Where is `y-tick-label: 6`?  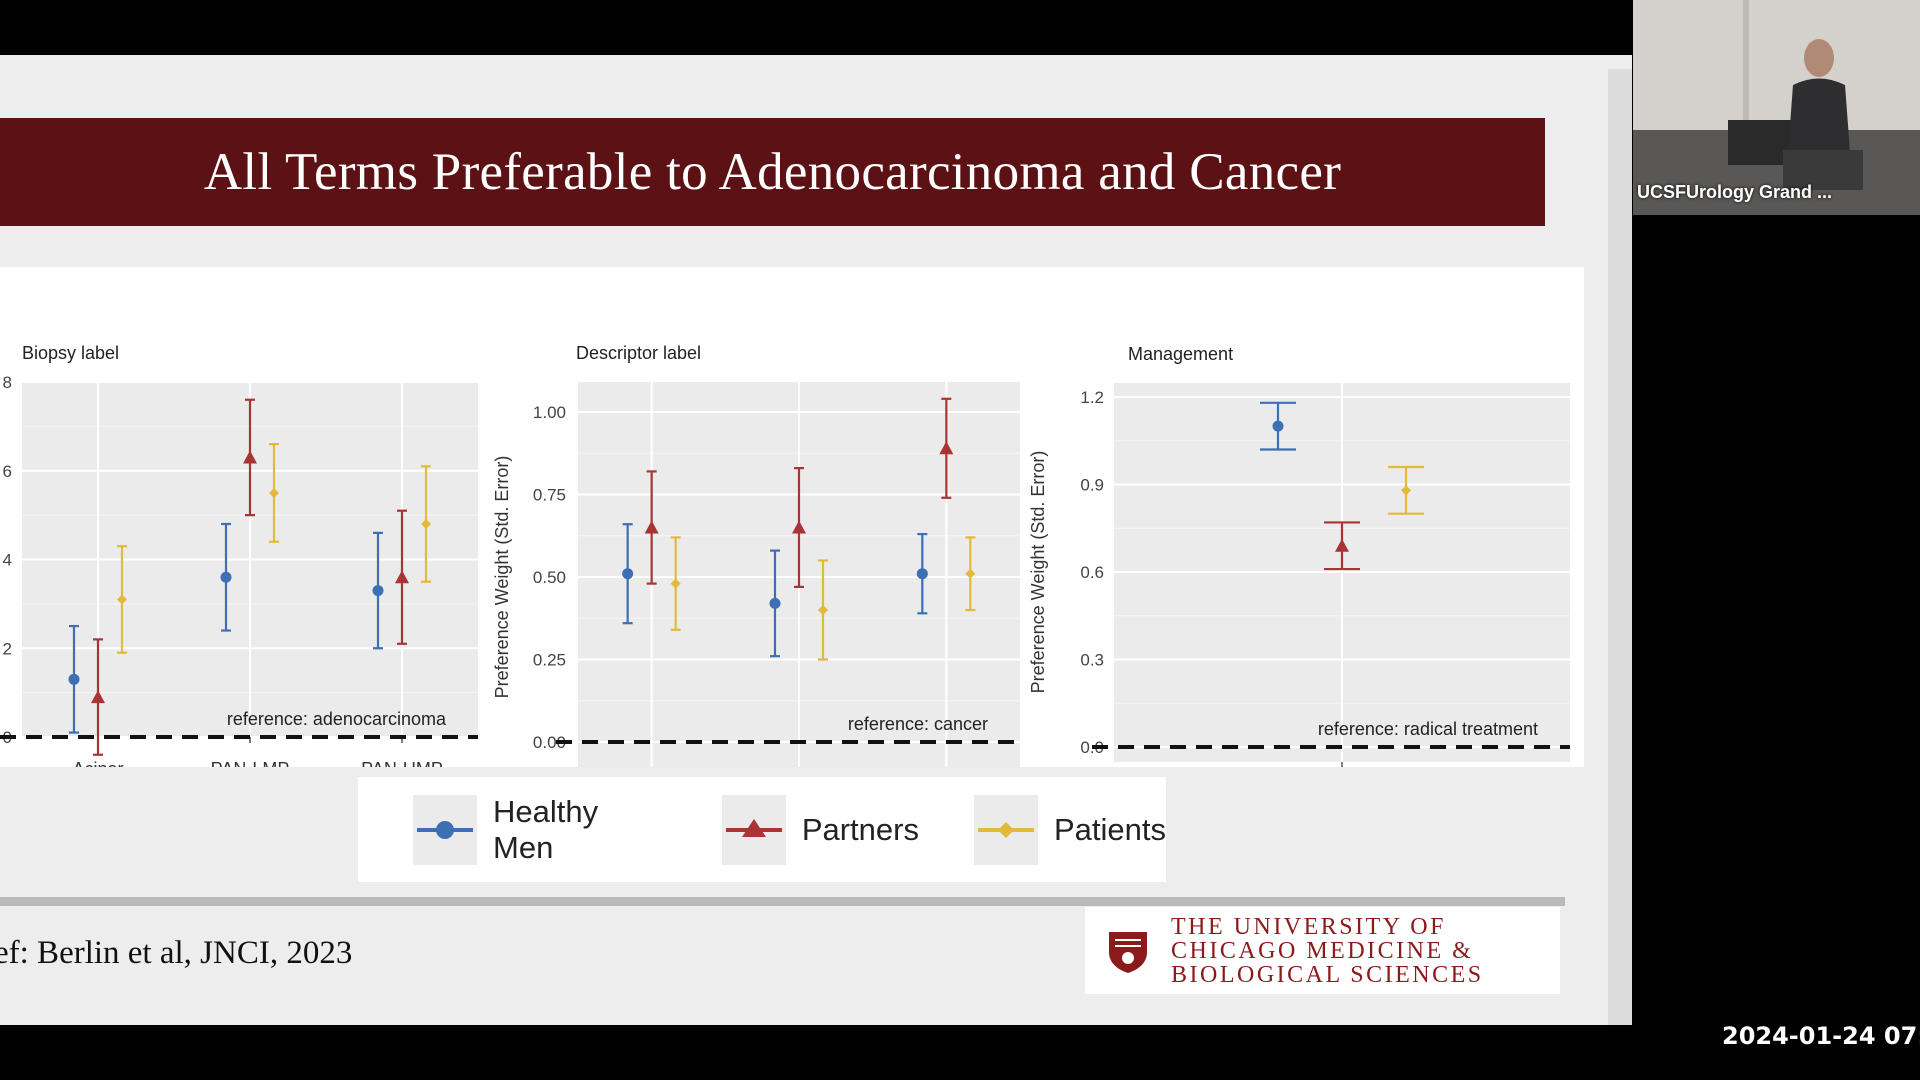 y-tick-label: 6 is located at coordinates (7, 471).